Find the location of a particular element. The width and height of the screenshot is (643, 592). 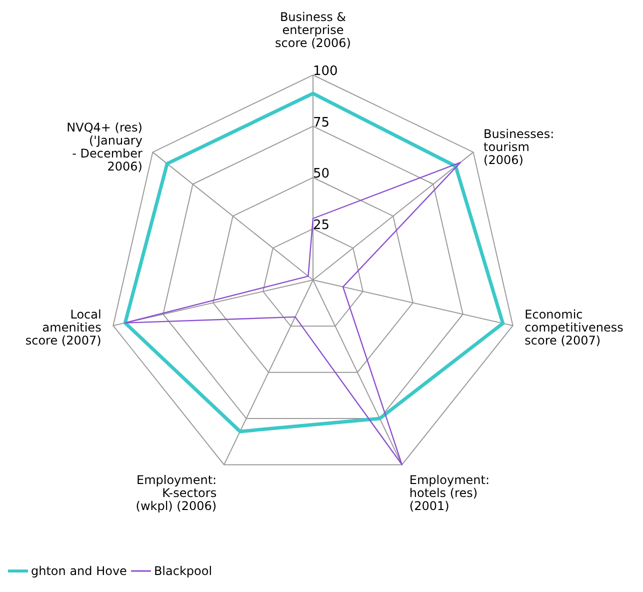

spoke-label: Employment: K-sectors (wkpl) (2006) is located at coordinates (176, 492).